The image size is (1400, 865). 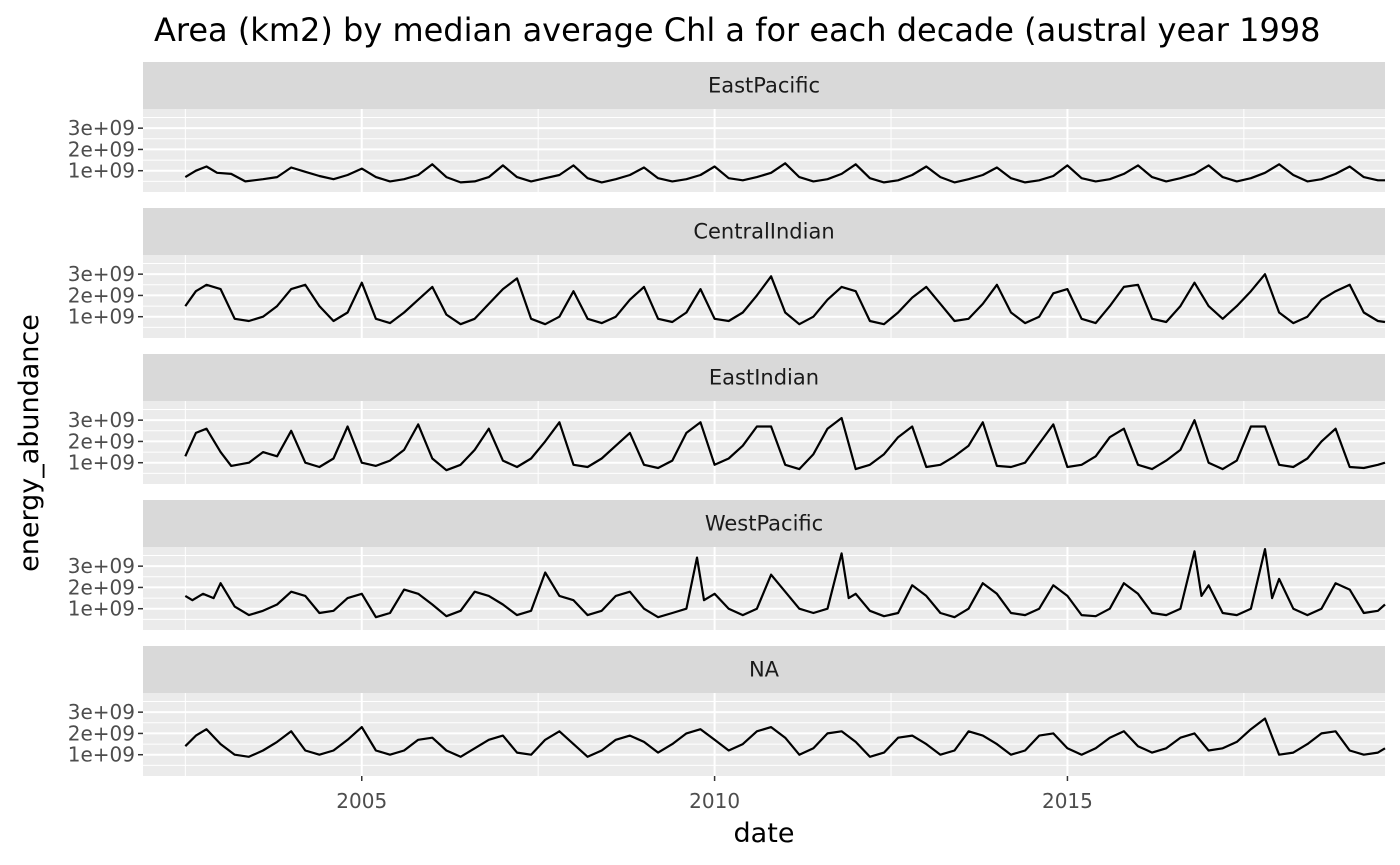 I want to click on series-line-westpacific, so click(x=785, y=583).